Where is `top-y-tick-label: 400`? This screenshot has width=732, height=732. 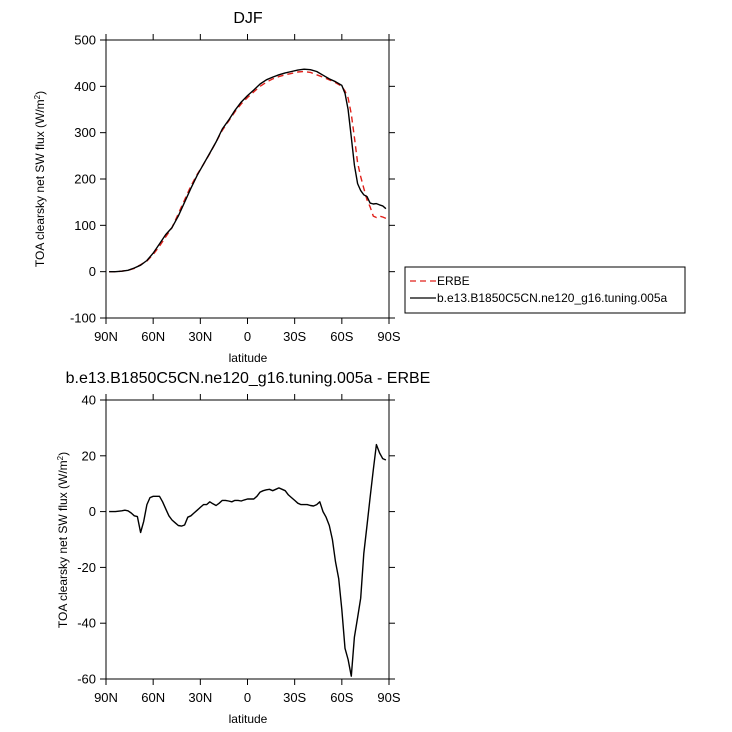 top-y-tick-label: 400 is located at coordinates (85, 86).